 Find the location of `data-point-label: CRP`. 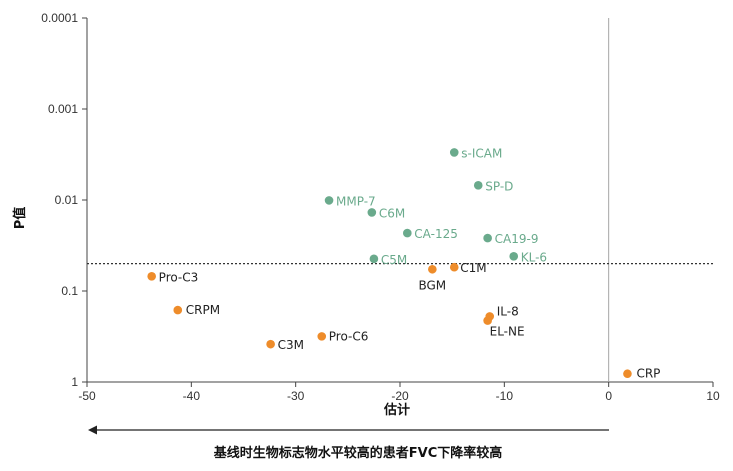

data-point-label: CRP is located at coordinates (648, 374).